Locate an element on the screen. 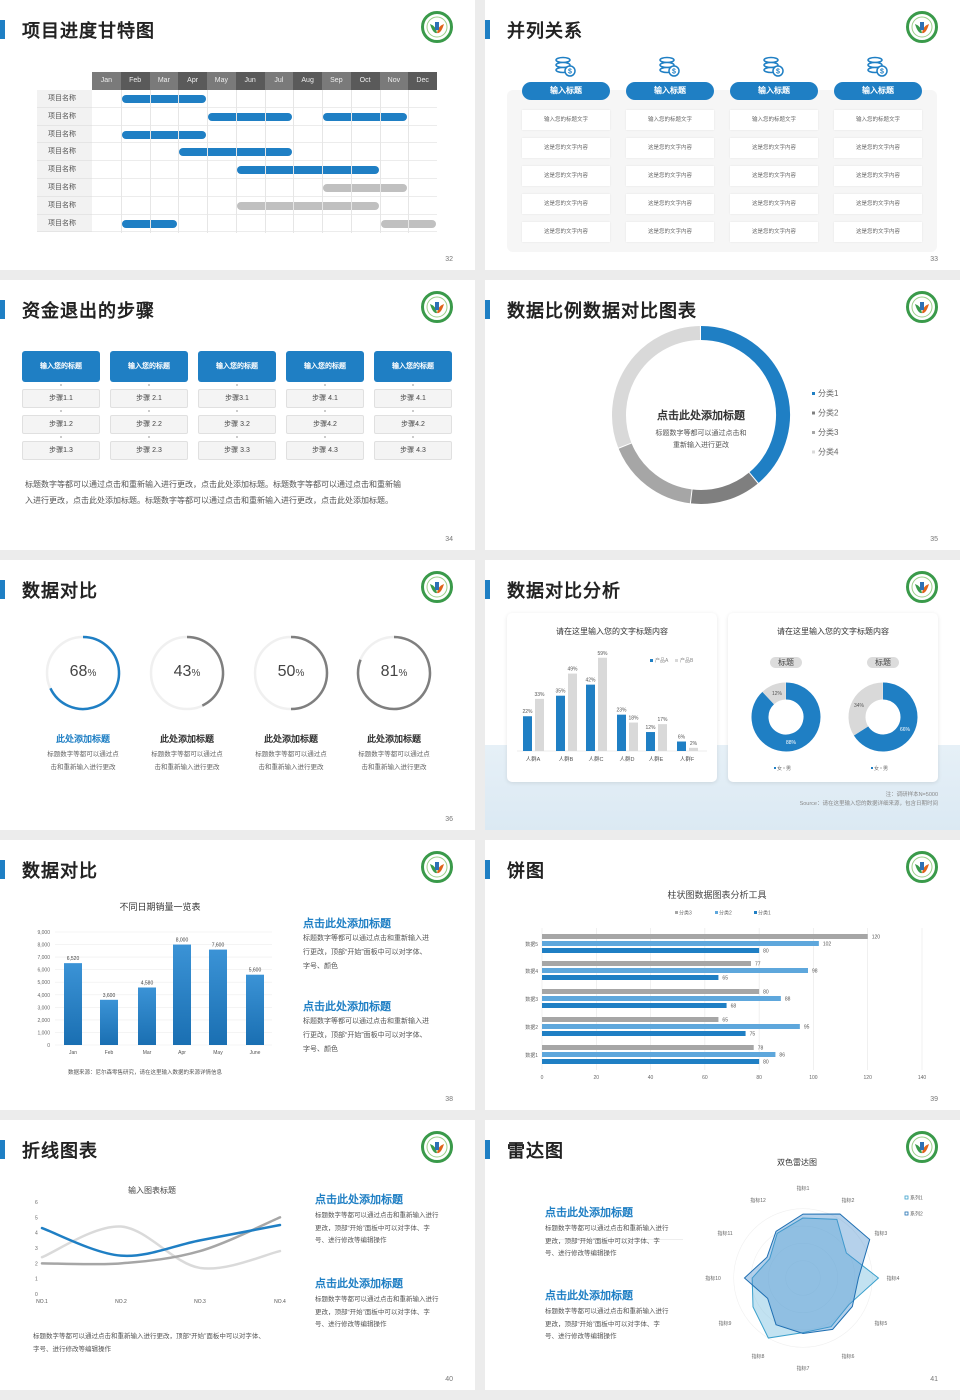 This screenshot has height=1400, width=960. category-label: 数据3 is located at coordinates (531, 999).